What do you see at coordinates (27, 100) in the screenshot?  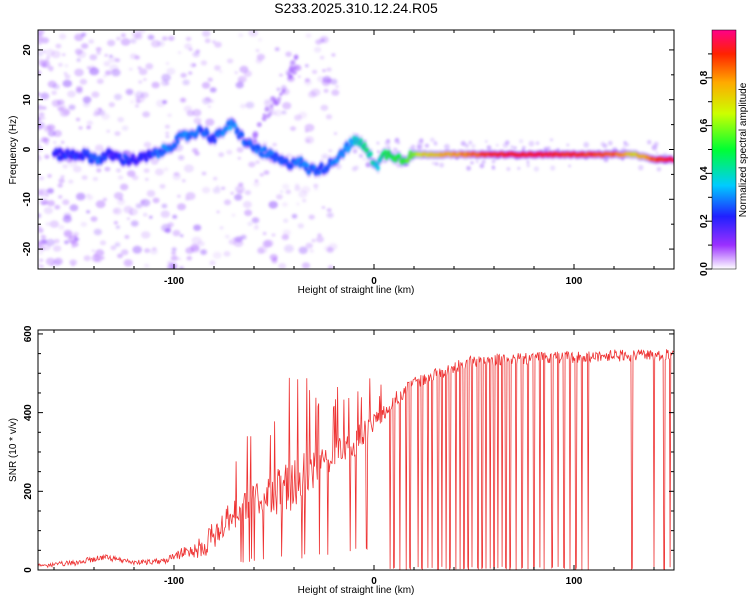 I see `spectrogram-y-tick-label: 10` at bounding box center [27, 100].